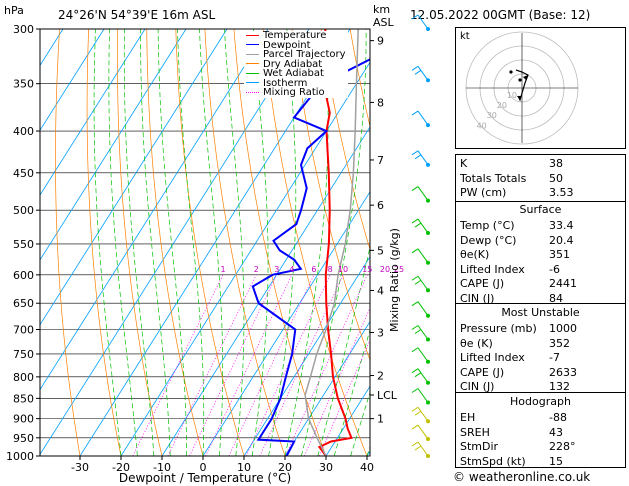 This screenshot has height=486, width=629. I want to click on height-tick-label: 3, so click(380, 333).